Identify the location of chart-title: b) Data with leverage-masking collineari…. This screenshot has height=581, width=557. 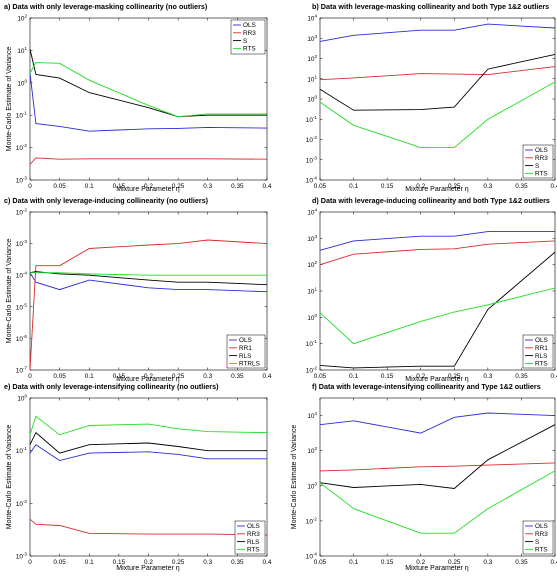
(430, 6).